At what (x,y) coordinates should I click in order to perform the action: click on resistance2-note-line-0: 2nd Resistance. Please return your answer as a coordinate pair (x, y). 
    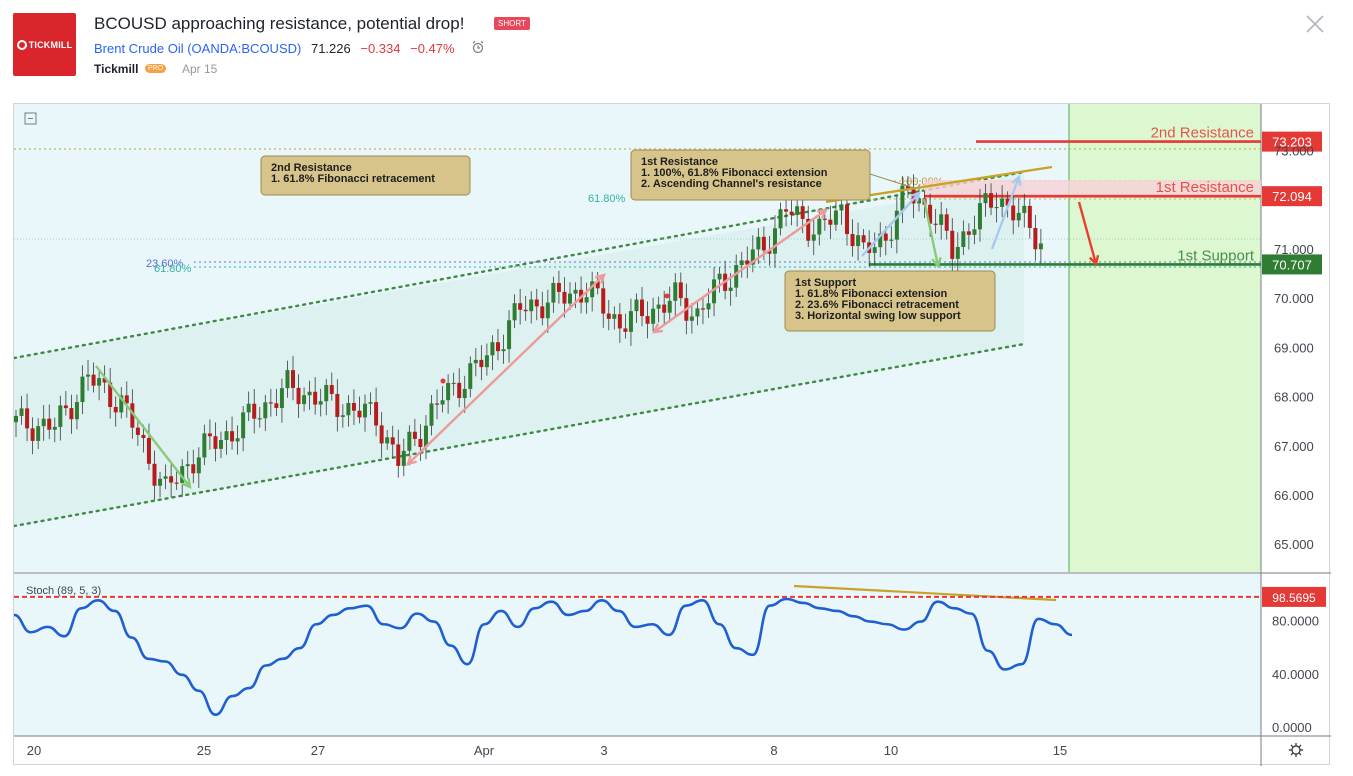
    Looking at the image, I should click on (311, 168).